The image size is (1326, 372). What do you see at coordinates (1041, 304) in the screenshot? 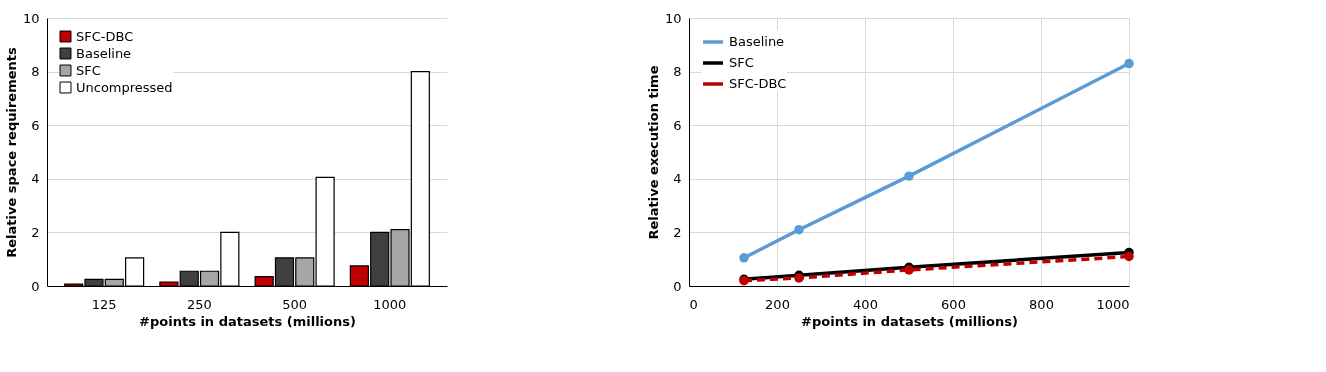
I see `x-tick-label: 800` at bounding box center [1041, 304].